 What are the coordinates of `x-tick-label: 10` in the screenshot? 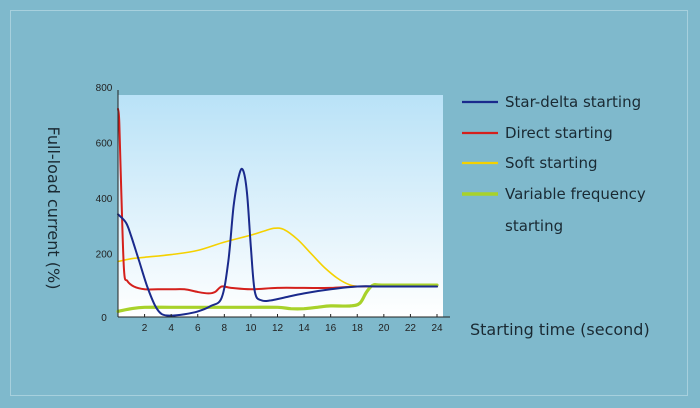 It's located at (251, 328).